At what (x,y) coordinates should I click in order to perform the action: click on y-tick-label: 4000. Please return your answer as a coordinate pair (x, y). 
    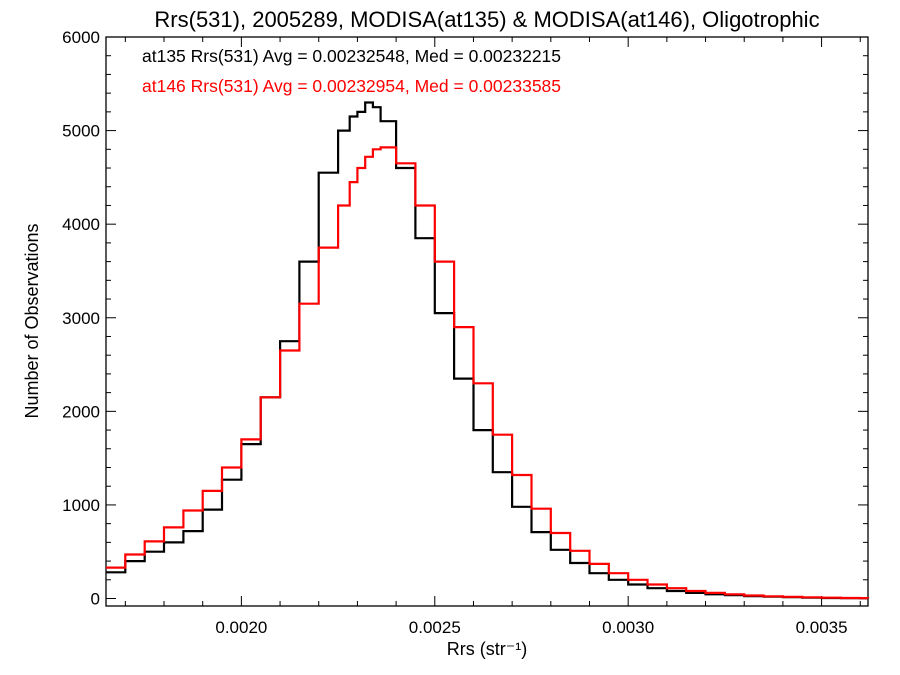
    Looking at the image, I should click on (81, 224).